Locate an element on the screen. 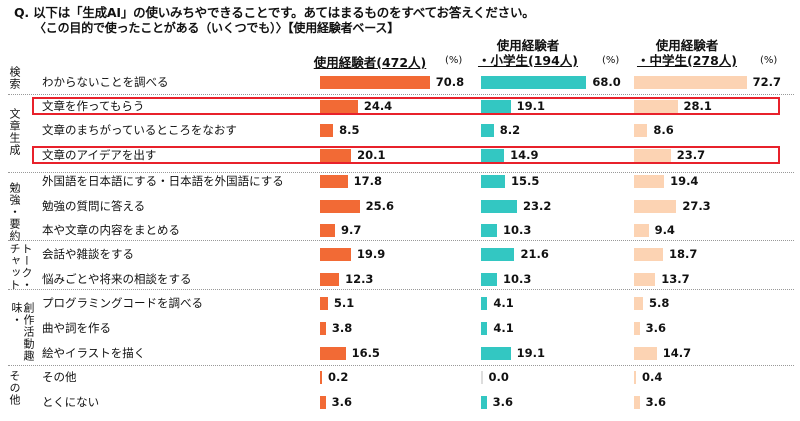 This screenshot has width=800, height=421. category-label: 悩みごとや将来の相談をする is located at coordinates (117, 279).